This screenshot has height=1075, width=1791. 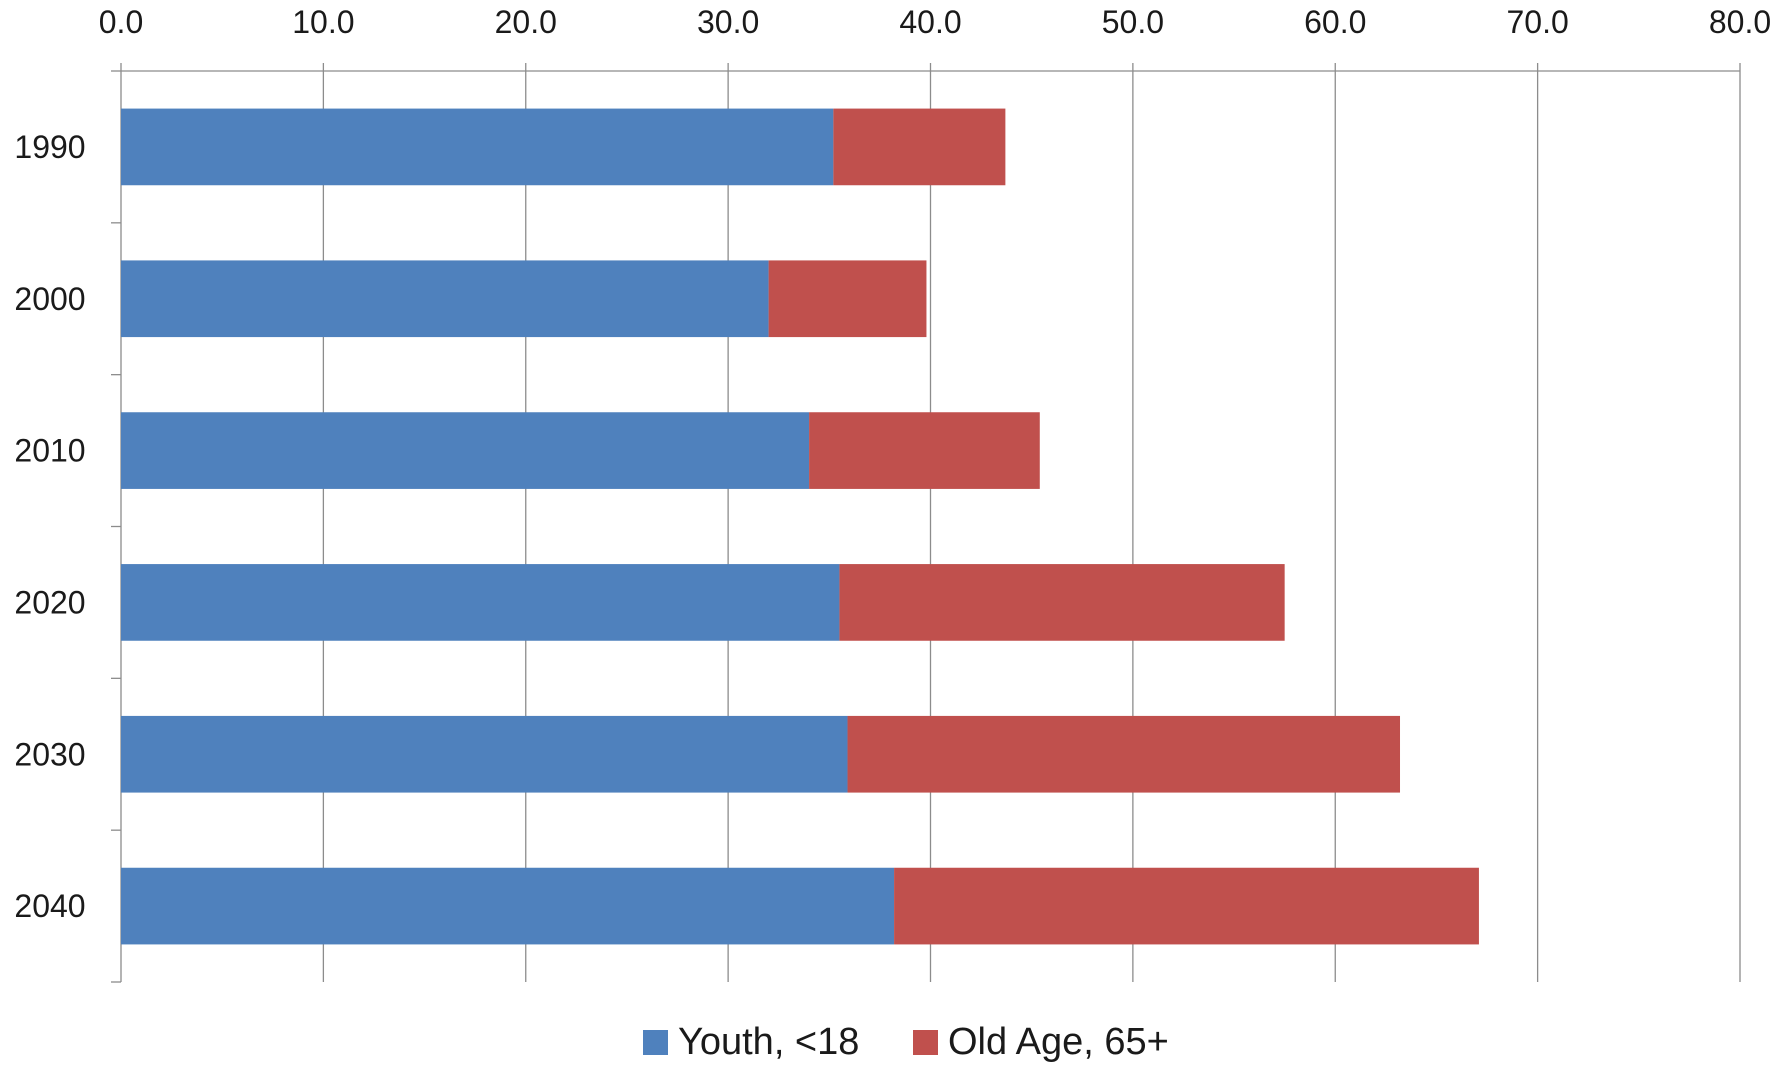 I want to click on legend: Youth, <18 Old Age, 65+, so click(x=906, y=1042).